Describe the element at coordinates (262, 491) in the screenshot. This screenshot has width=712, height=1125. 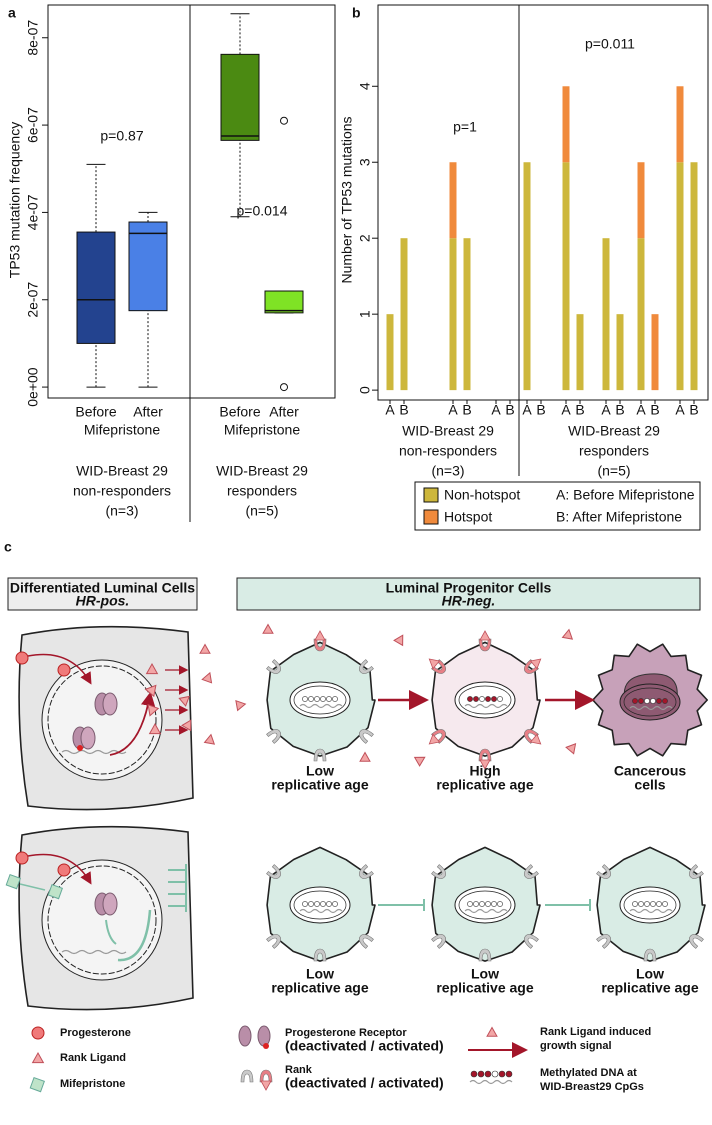
I see `group-label: responders` at that location.